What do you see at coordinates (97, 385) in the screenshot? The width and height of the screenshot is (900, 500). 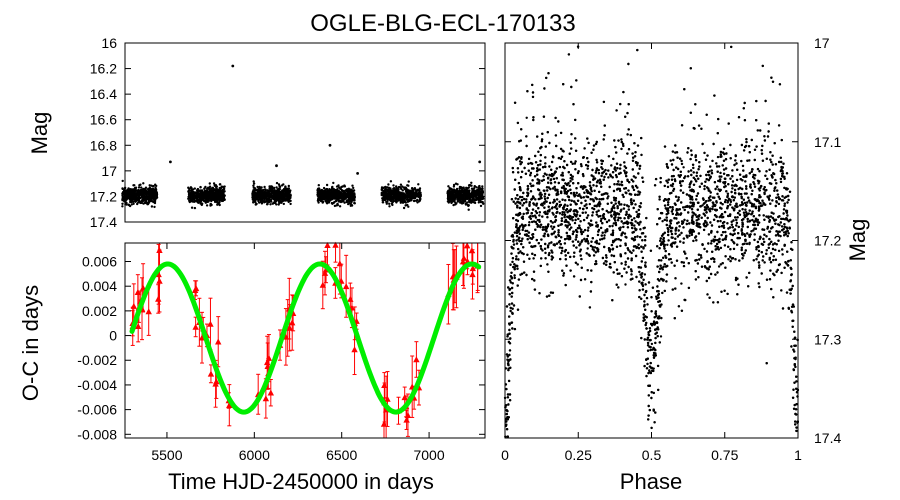 I see `y-tick-label: -0.004` at bounding box center [97, 385].